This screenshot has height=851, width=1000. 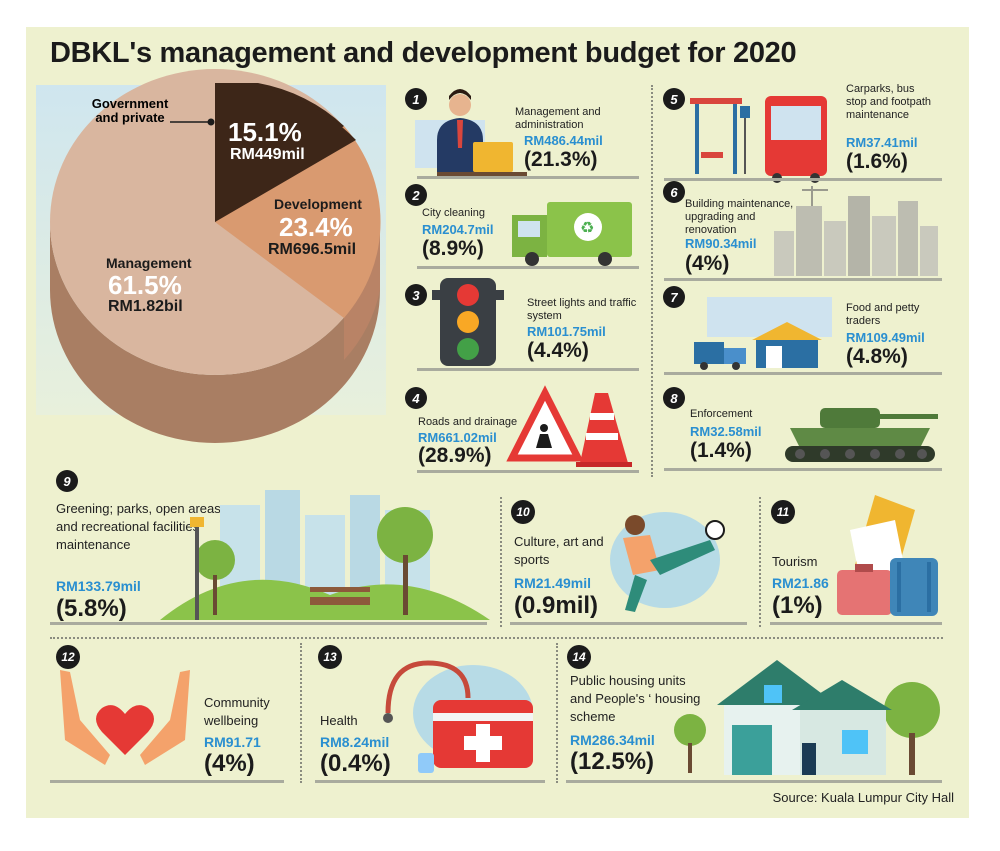 What do you see at coordinates (312, 249) in the screenshot?
I see `pie-amount-development: RM696.5mil` at bounding box center [312, 249].